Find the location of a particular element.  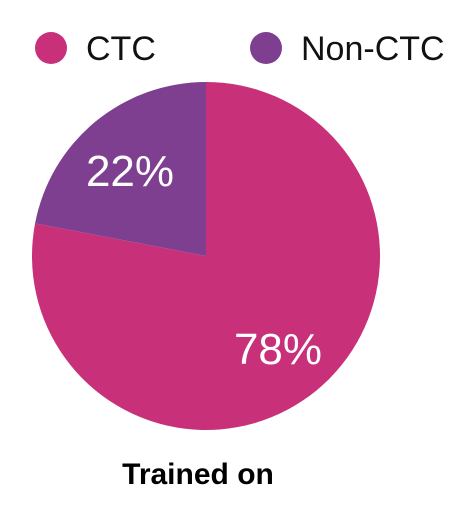

chart-title: Trained on is located at coordinates (198, 474).